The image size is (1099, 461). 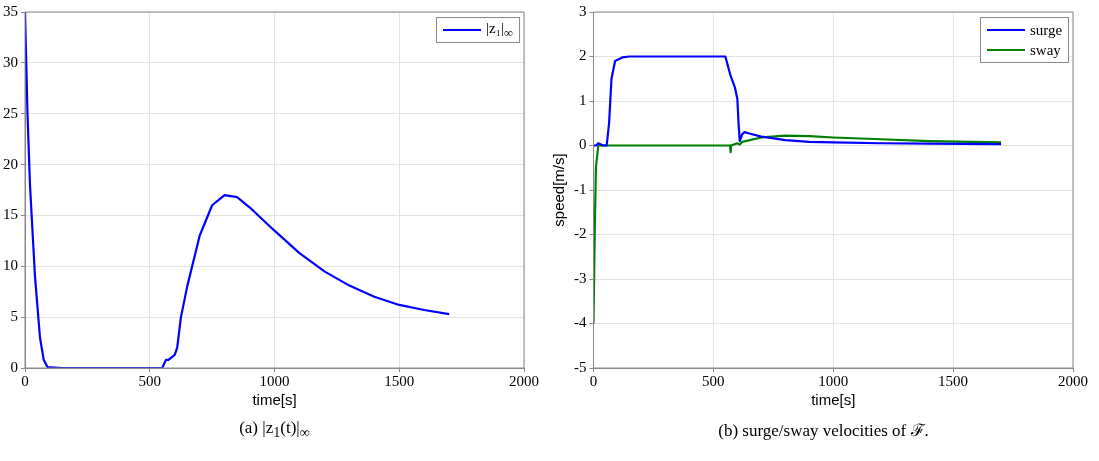 What do you see at coordinates (559, 190) in the screenshot?
I see `y-axis-title: speed[m/s]` at bounding box center [559, 190].